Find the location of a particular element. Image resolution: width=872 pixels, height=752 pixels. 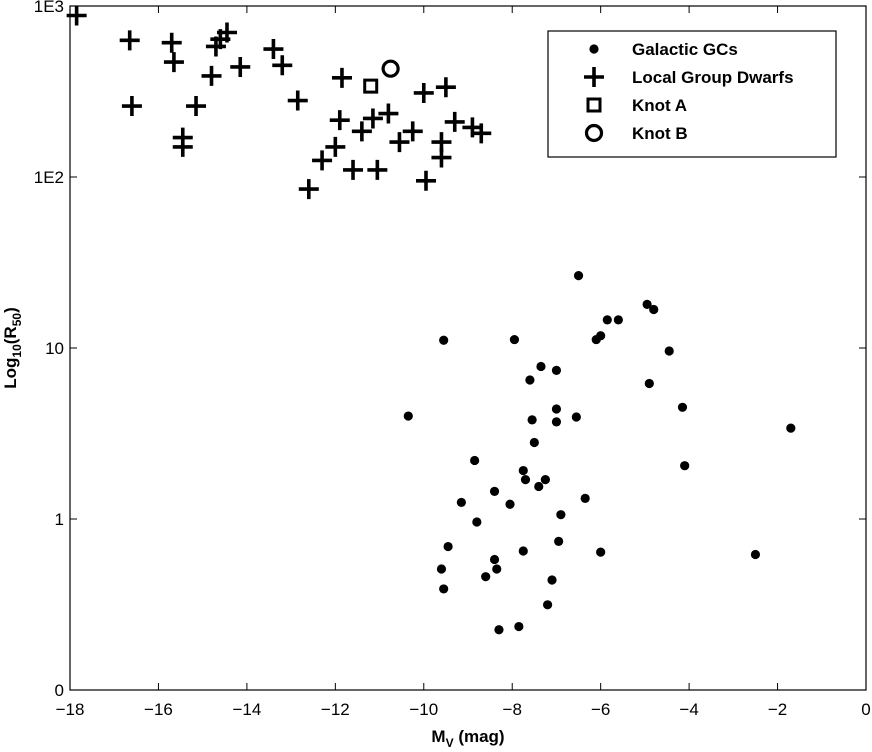

x-tick-label: −10 is located at coordinates (423, 709).